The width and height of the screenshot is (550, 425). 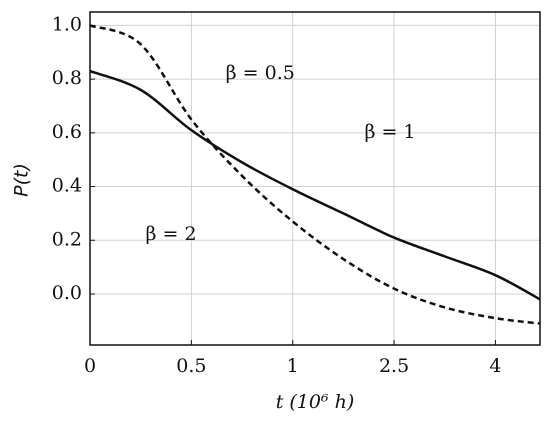 I want to click on y-tick-label: 0.6, so click(x=67, y=132).